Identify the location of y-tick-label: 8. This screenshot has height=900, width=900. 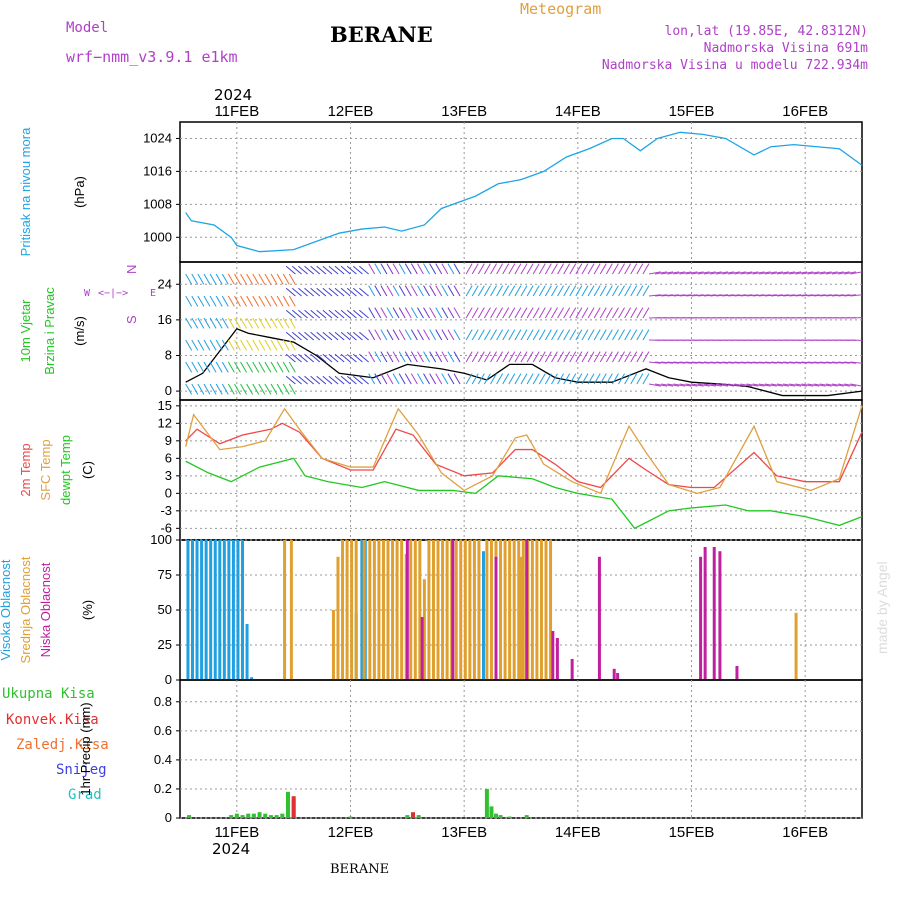
(168, 354).